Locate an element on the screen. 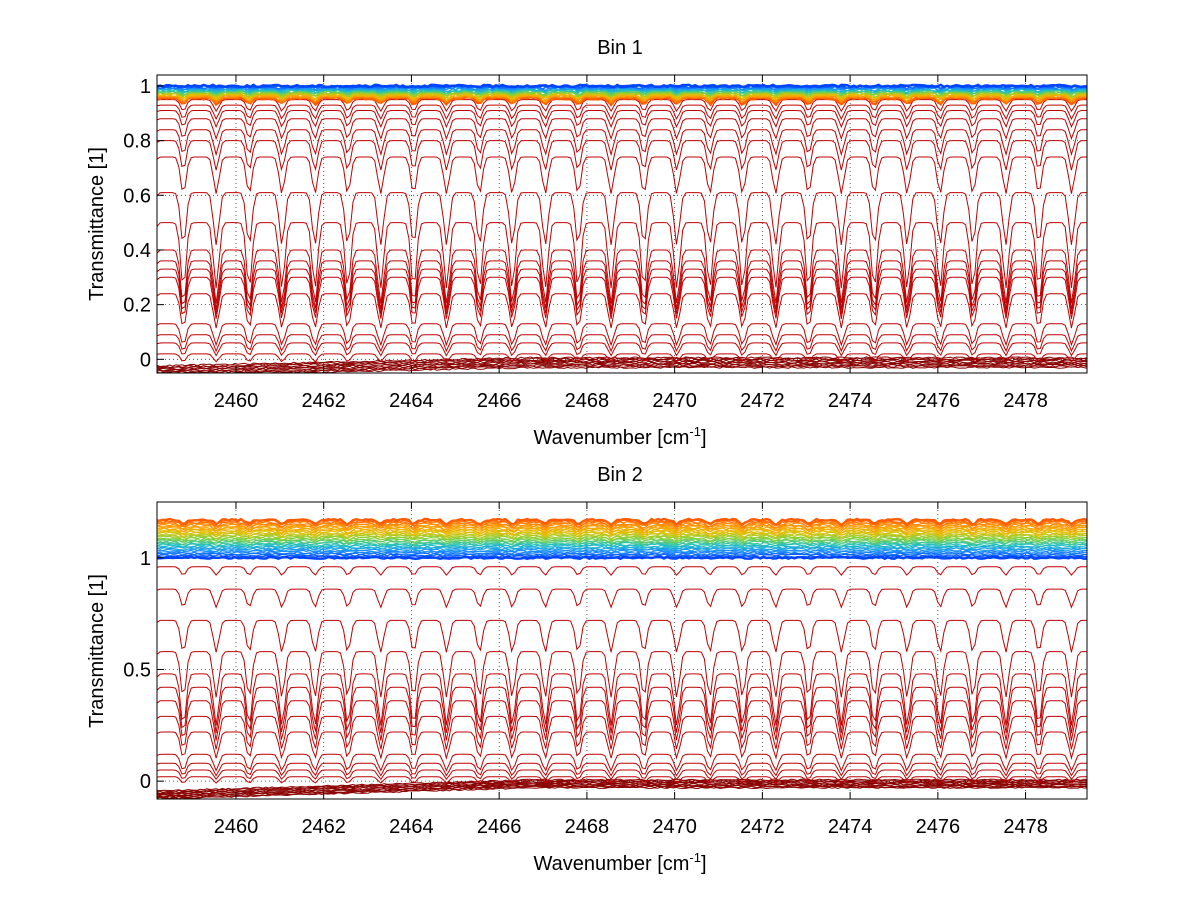 The width and height of the screenshot is (1200, 901). subplot-2-x-axis-label: Wavenumber [cm-1] is located at coordinates (619, 862).